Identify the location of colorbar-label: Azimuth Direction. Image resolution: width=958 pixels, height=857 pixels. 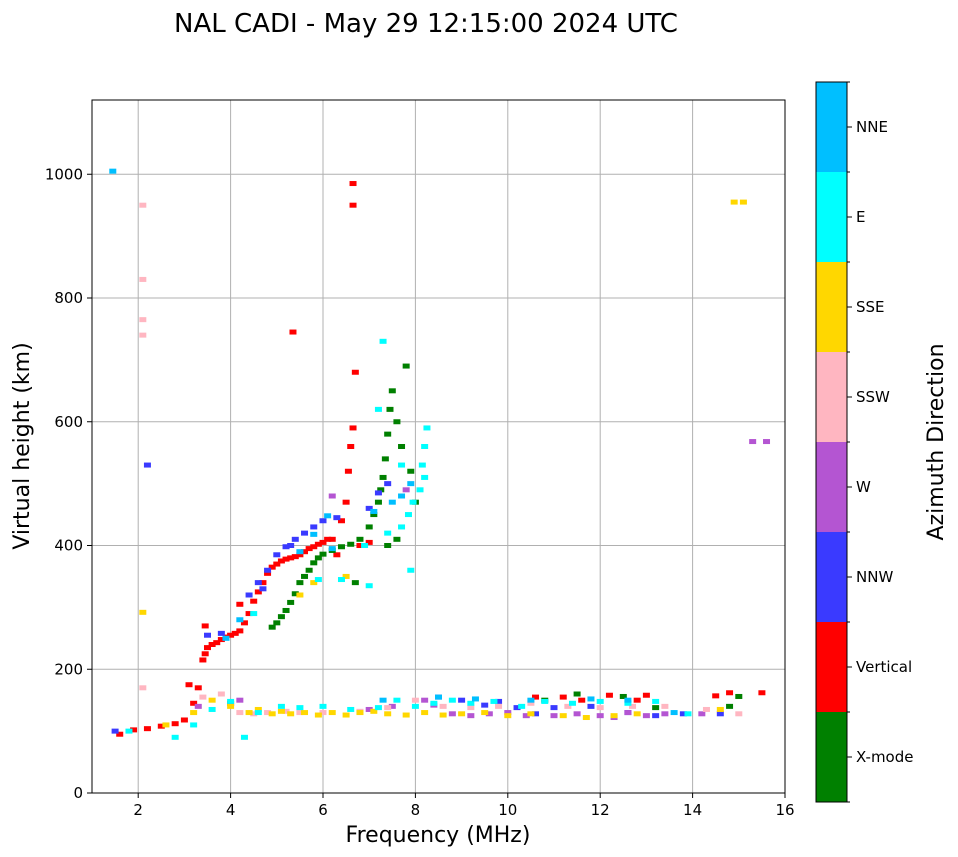
(936, 441).